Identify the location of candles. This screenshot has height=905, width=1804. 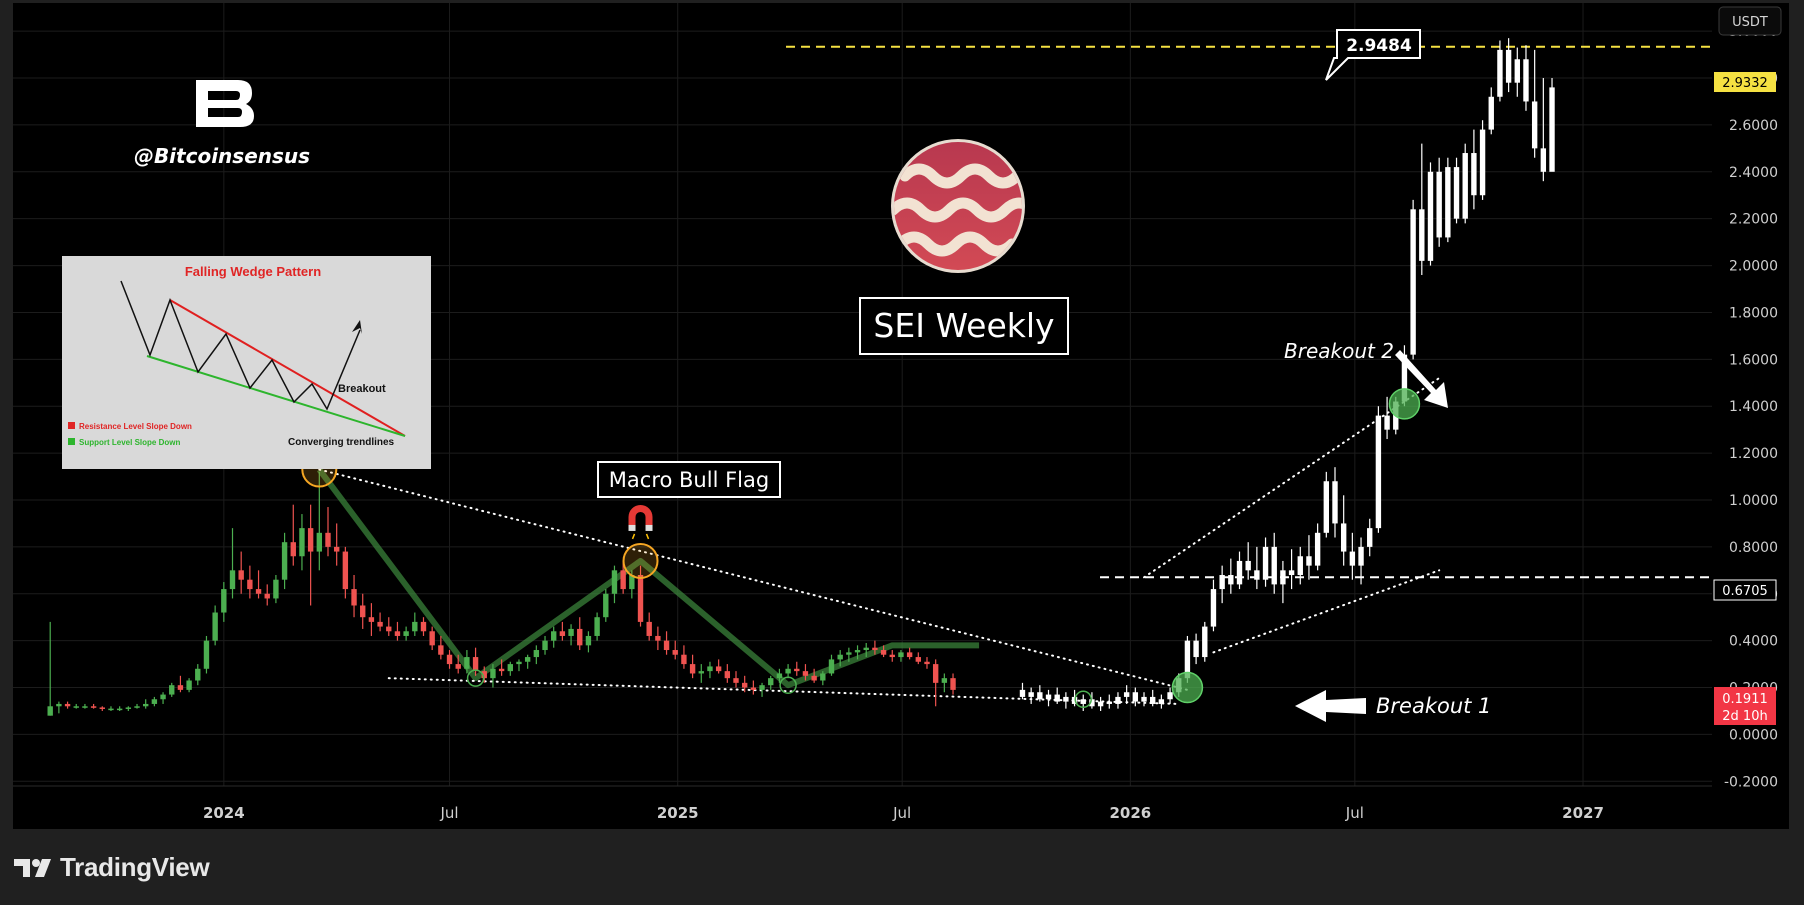
(501, 593).